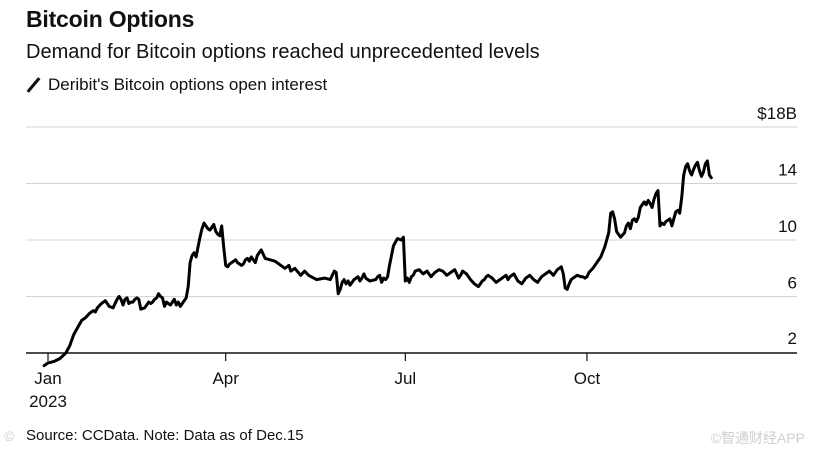 The image size is (815, 454). I want to click on watermark-left: ©, so click(9, 436).